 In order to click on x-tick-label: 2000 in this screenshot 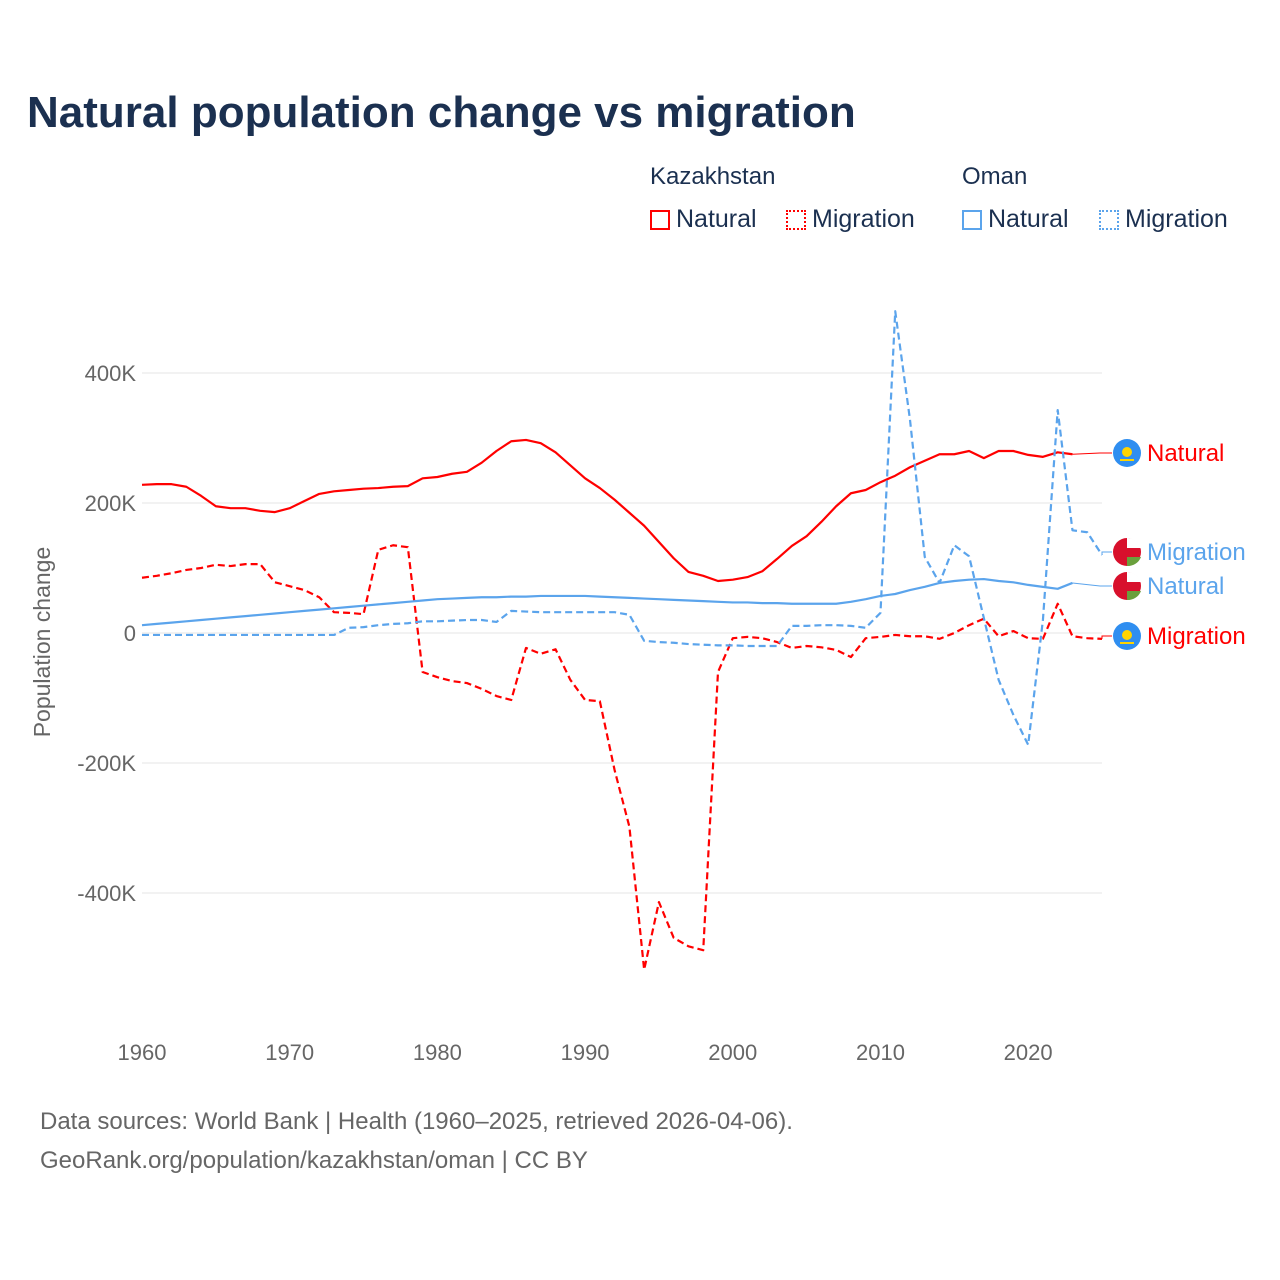, I will do `click(732, 1052)`.